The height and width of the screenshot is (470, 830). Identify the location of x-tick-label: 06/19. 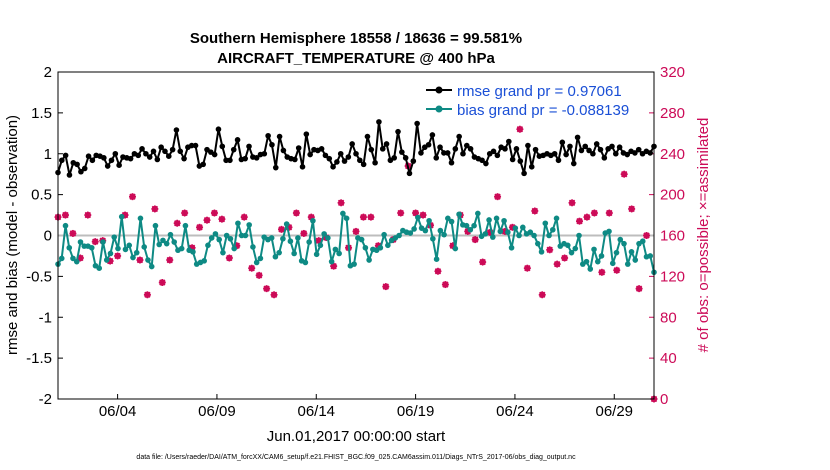
(416, 411).